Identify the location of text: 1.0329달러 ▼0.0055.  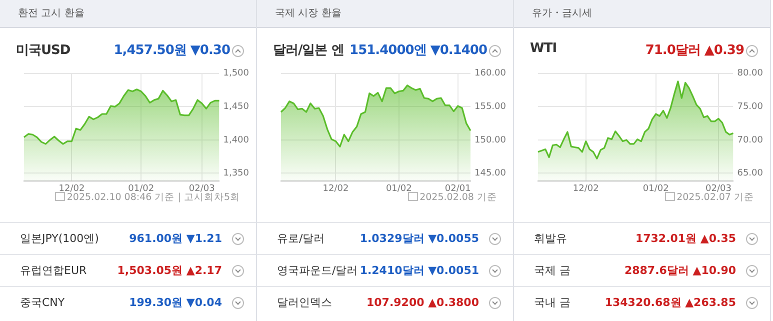
(419, 239).